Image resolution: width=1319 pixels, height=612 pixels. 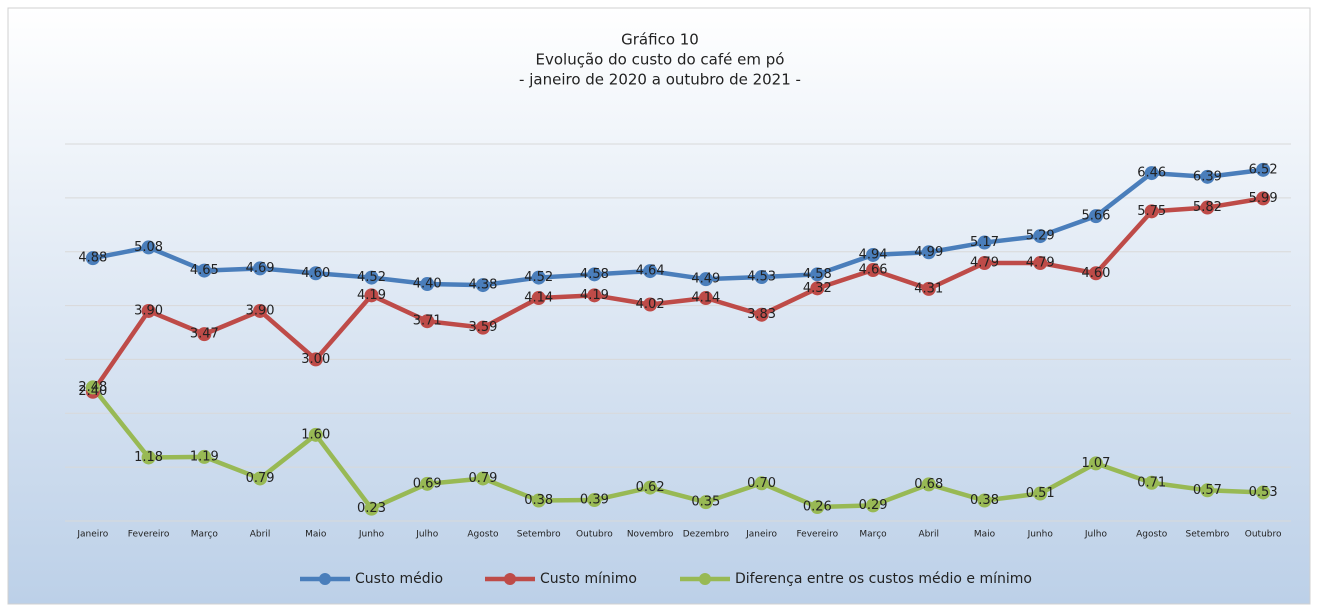 What do you see at coordinates (1040, 493) in the screenshot?
I see `data-label: 0.51` at bounding box center [1040, 493].